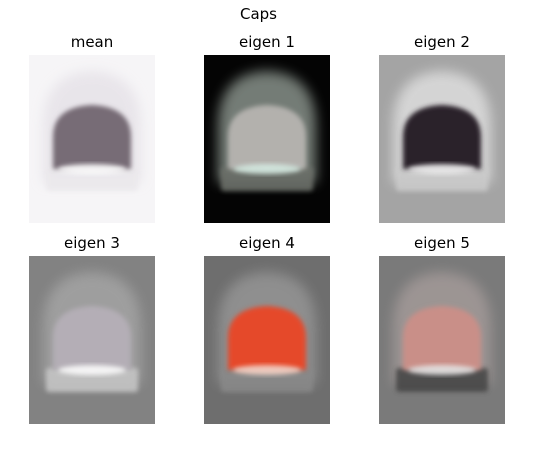  What do you see at coordinates (258, 14) in the screenshot?
I see `figure-title: Caps` at bounding box center [258, 14].